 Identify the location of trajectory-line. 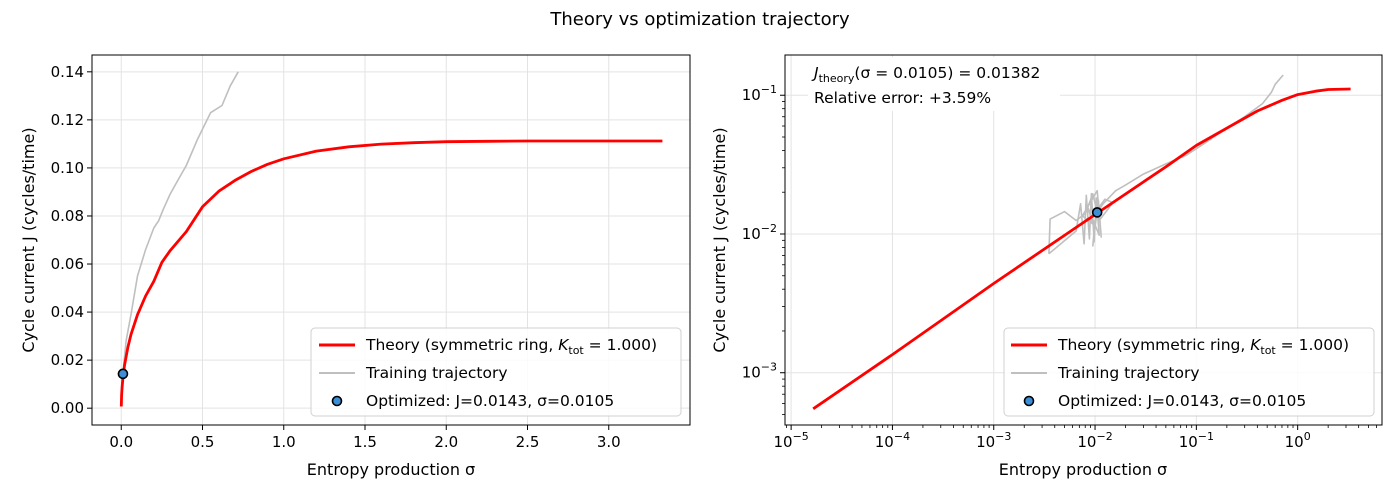
(1166, 164).